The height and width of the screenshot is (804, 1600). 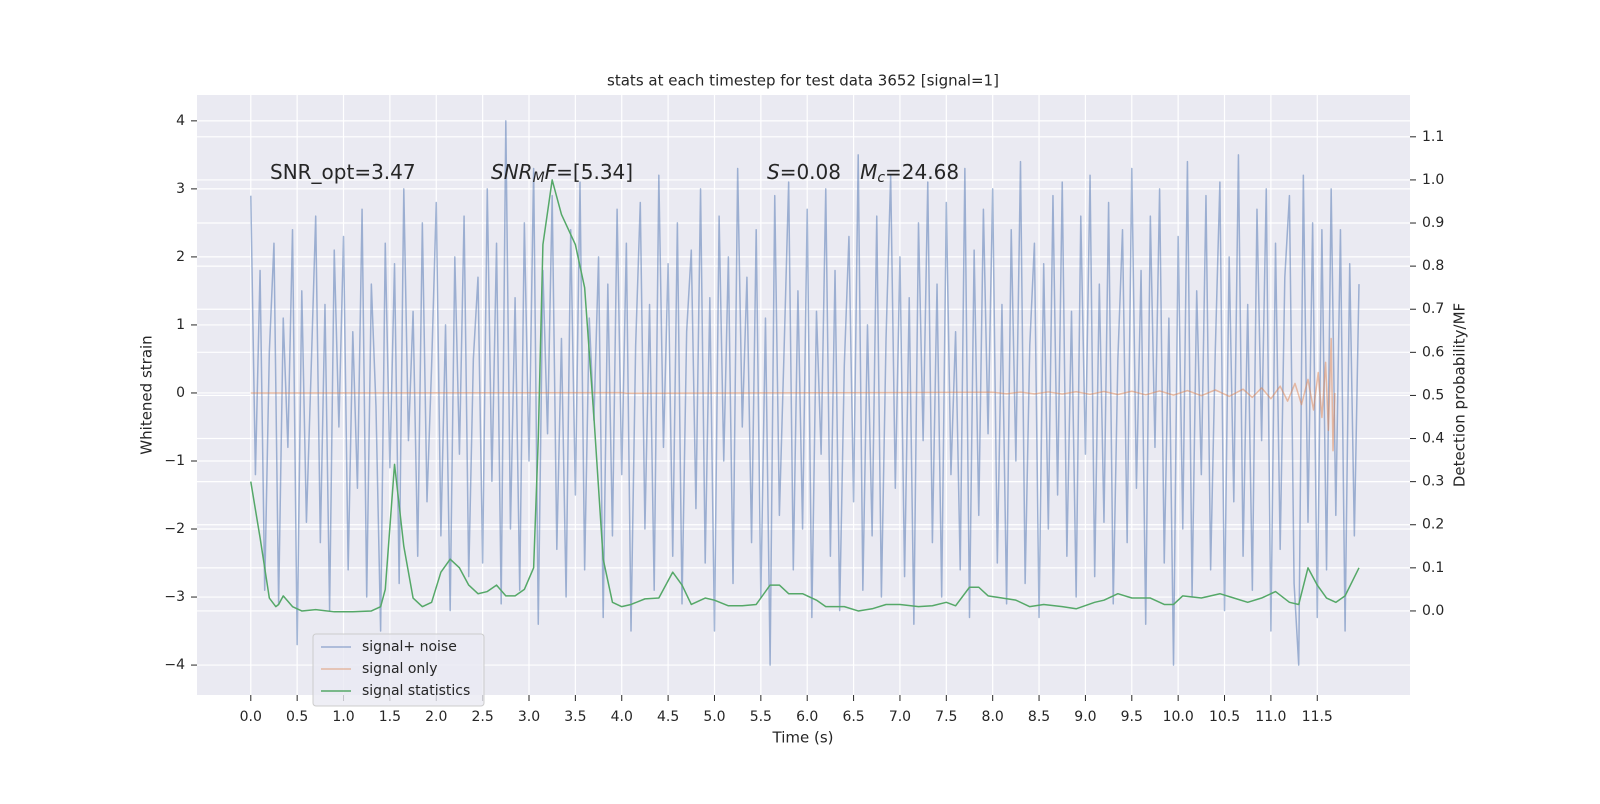 What do you see at coordinates (1433, 611) in the screenshot?
I see `y2-tick-label: 0.0` at bounding box center [1433, 611].